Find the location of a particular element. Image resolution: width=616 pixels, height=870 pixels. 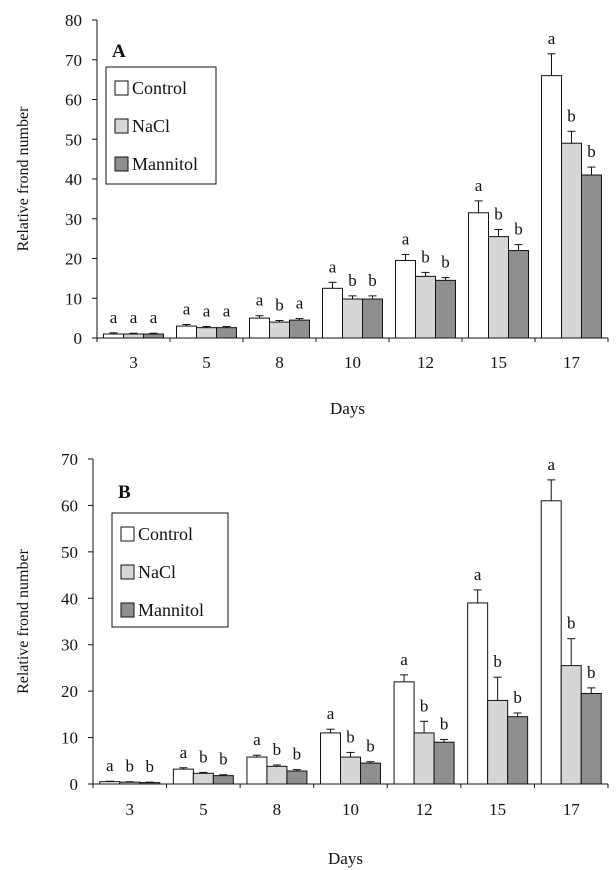

x-tick-label: 8 is located at coordinates (279, 362).